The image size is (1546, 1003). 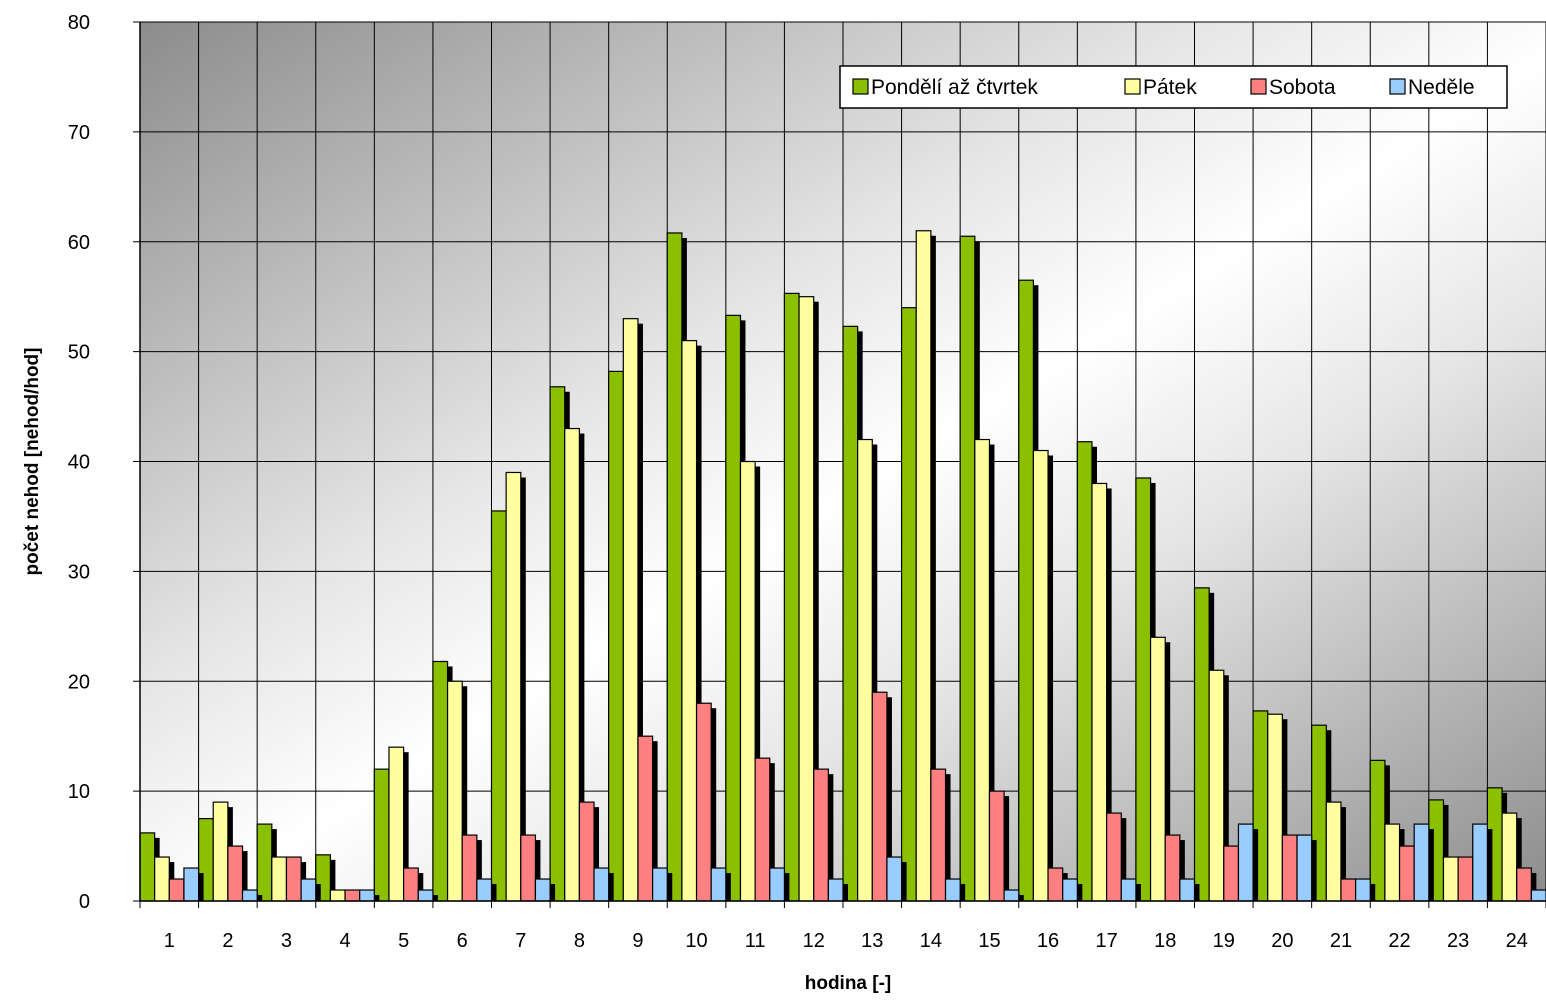 What do you see at coordinates (32, 462) in the screenshot?
I see `y-axis-title: počet nehod [nehod/hod]` at bounding box center [32, 462].